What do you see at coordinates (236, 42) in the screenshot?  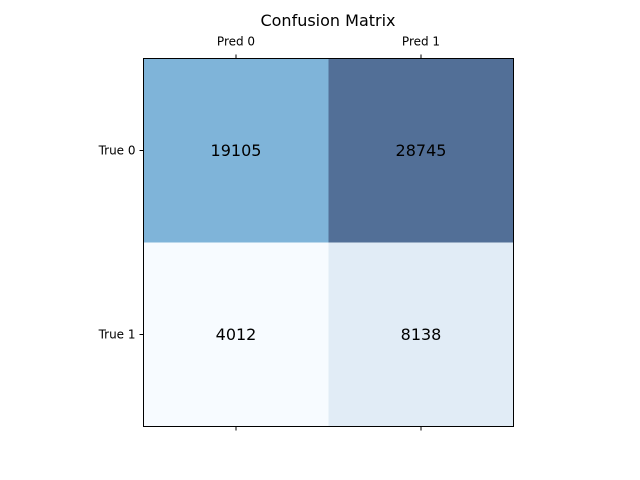 I see `x-tick-label-0: Pred 0` at bounding box center [236, 42].